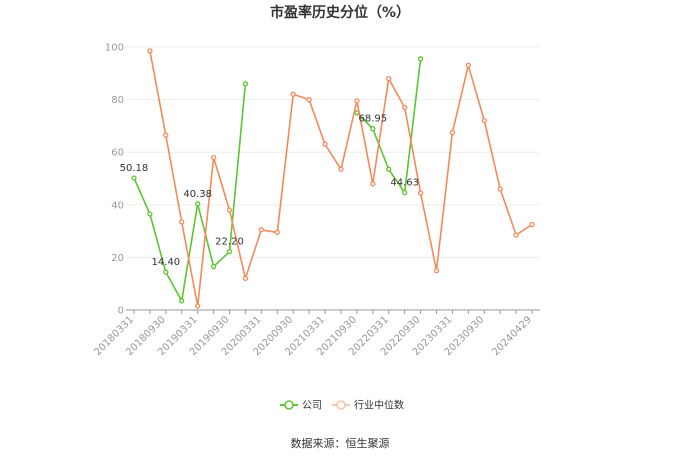  What do you see at coordinates (340, 12) in the screenshot?
I see `chart-title: 市盈率历史分位（%）` at bounding box center [340, 12].